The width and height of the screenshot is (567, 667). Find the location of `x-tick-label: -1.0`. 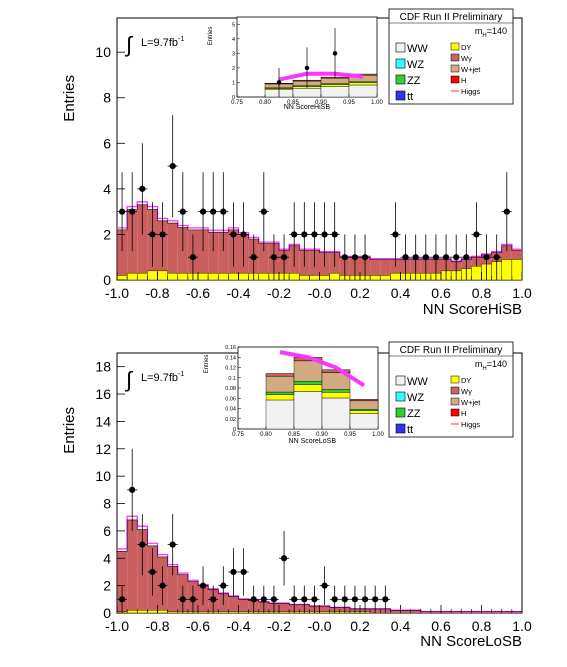

x-tick-label: -1.0 is located at coordinates (117, 293).